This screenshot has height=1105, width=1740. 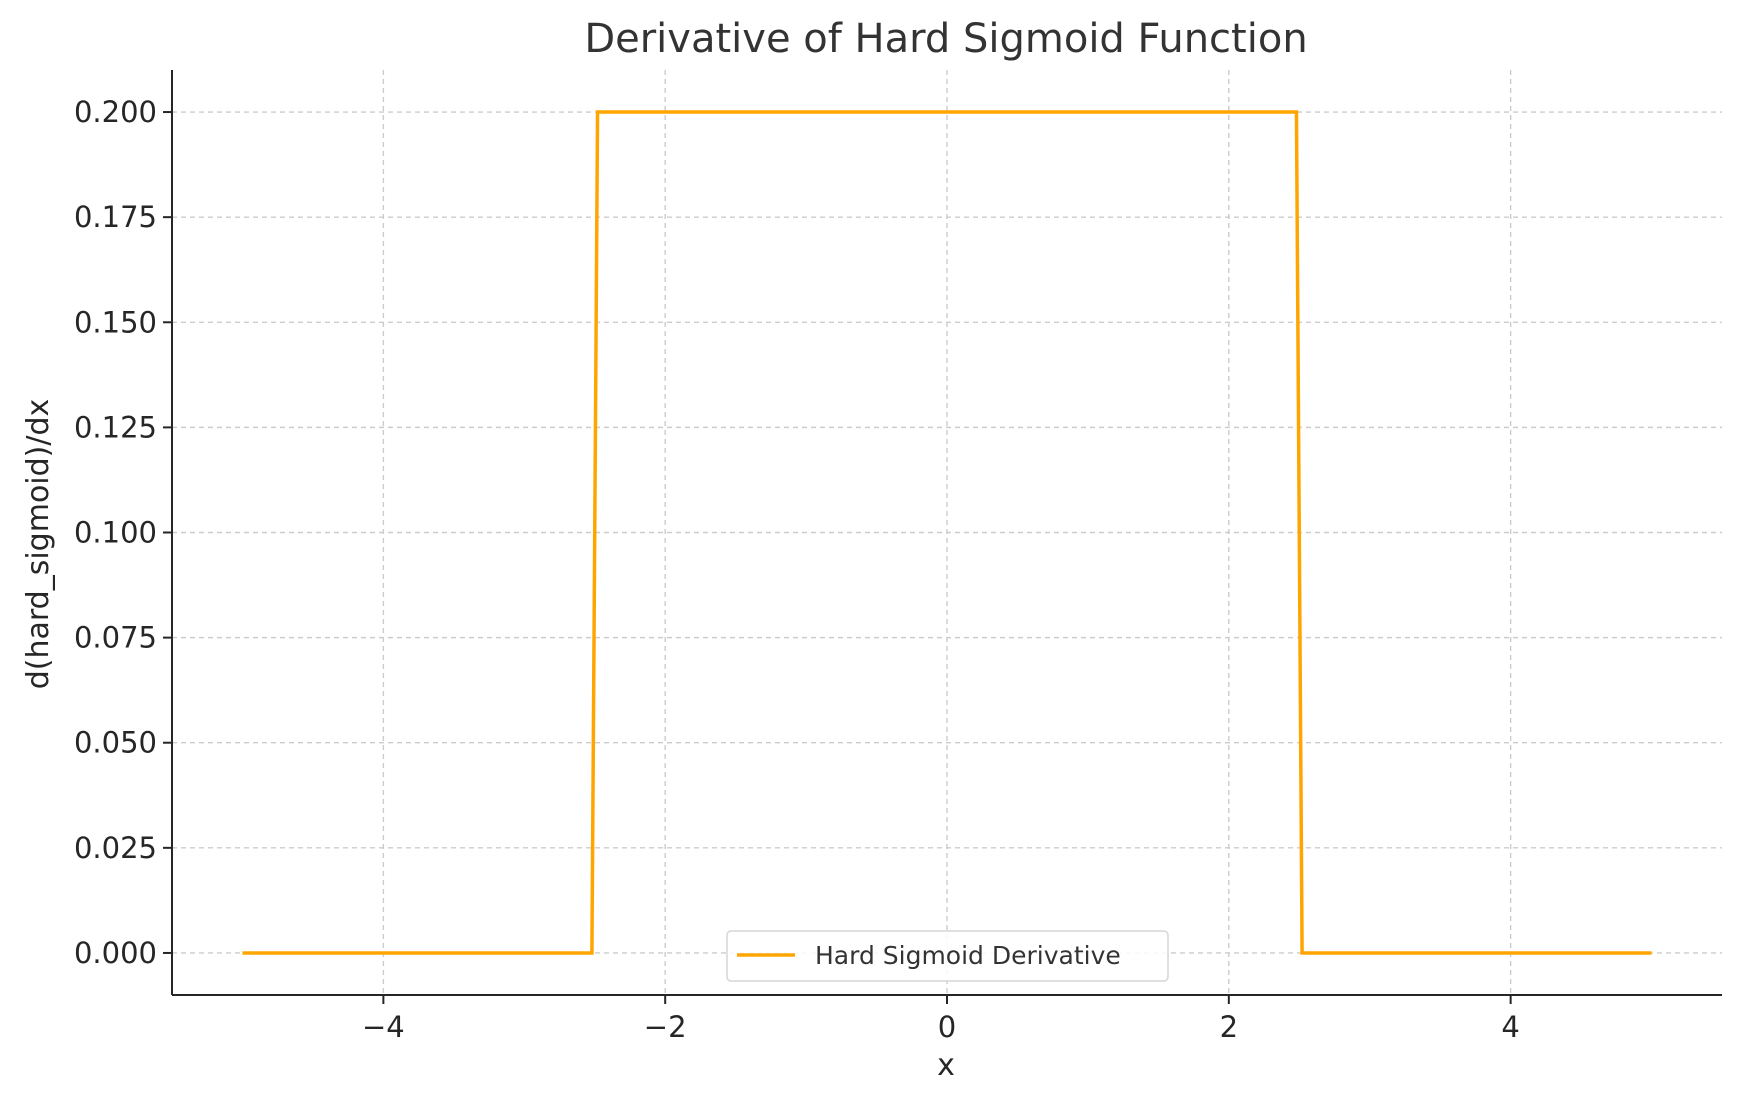 What do you see at coordinates (115, 743) in the screenshot?
I see `y-tick-label: 0.050` at bounding box center [115, 743].